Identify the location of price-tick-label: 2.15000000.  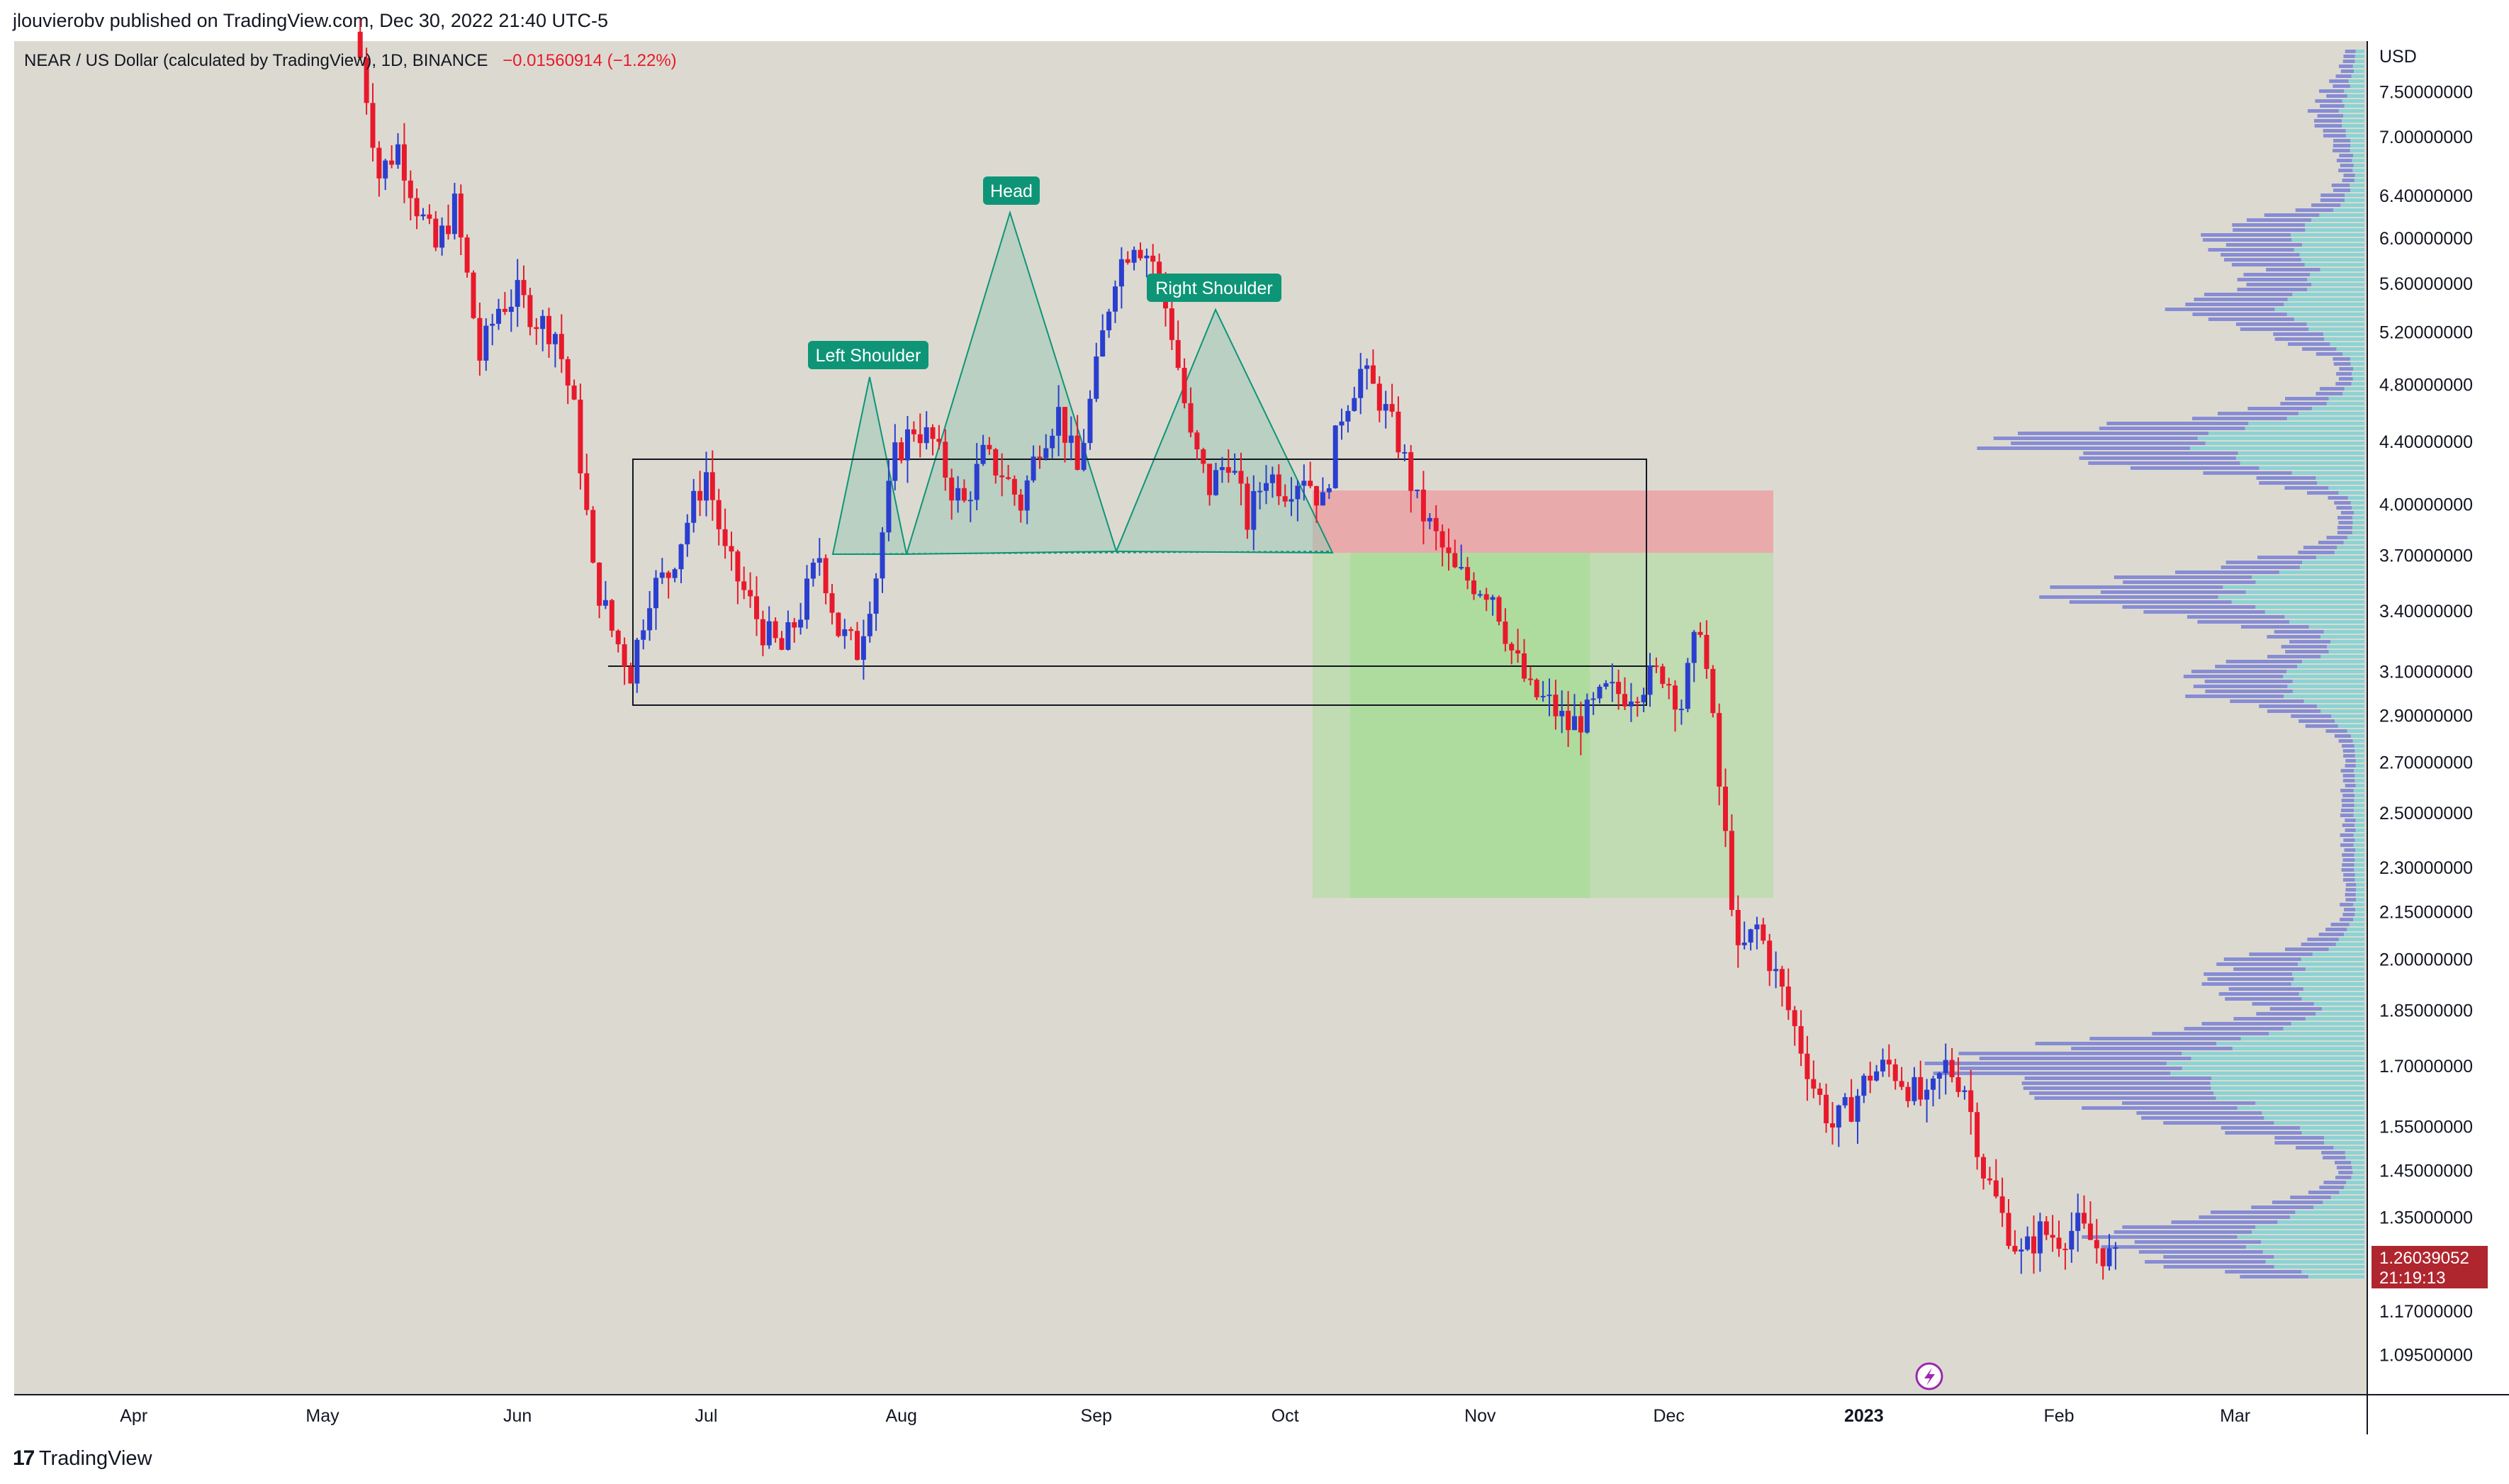
(2426, 912).